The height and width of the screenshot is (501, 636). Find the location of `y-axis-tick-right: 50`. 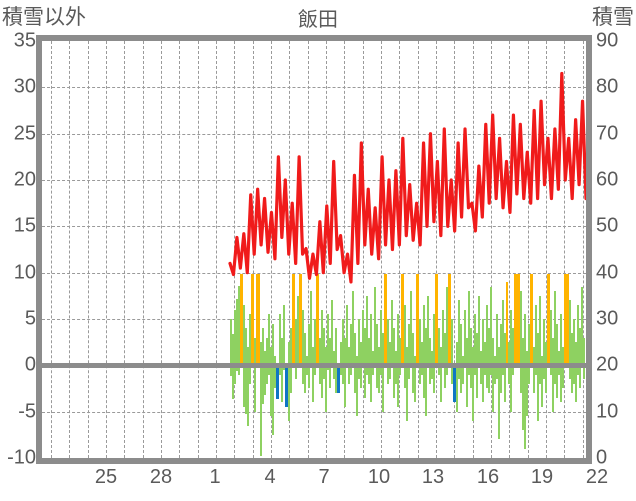

y-axis-tick-right: 50 is located at coordinates (607, 225).